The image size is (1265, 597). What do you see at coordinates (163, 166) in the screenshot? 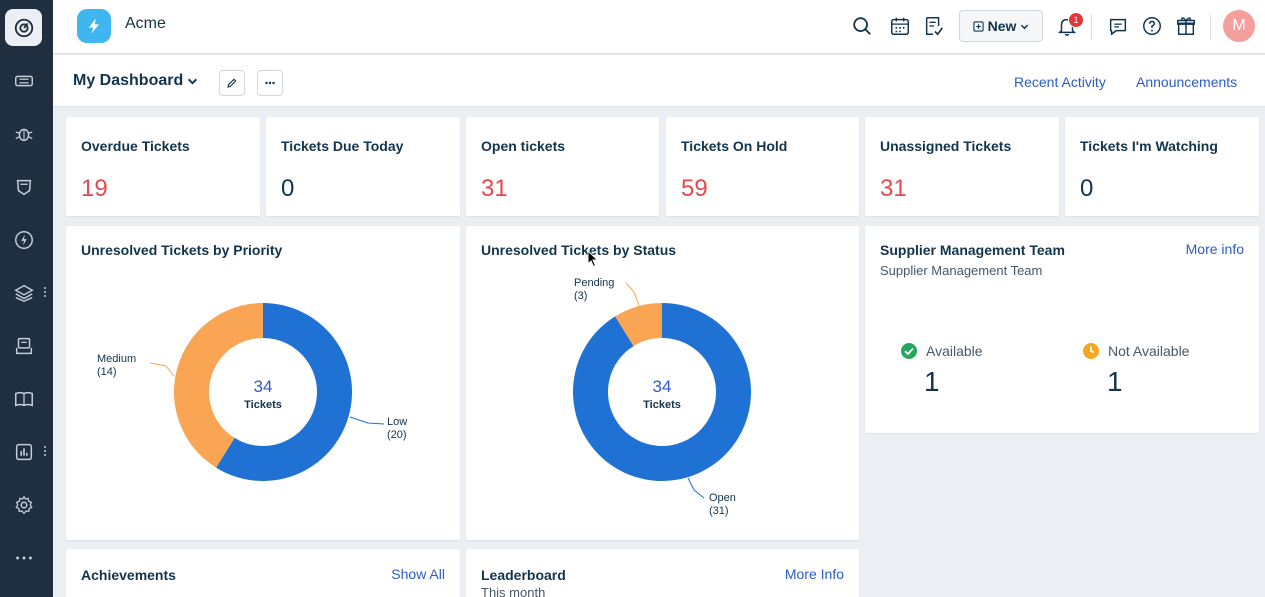
I see `stat-card-overdue: Overdue Tickets 19` at bounding box center [163, 166].